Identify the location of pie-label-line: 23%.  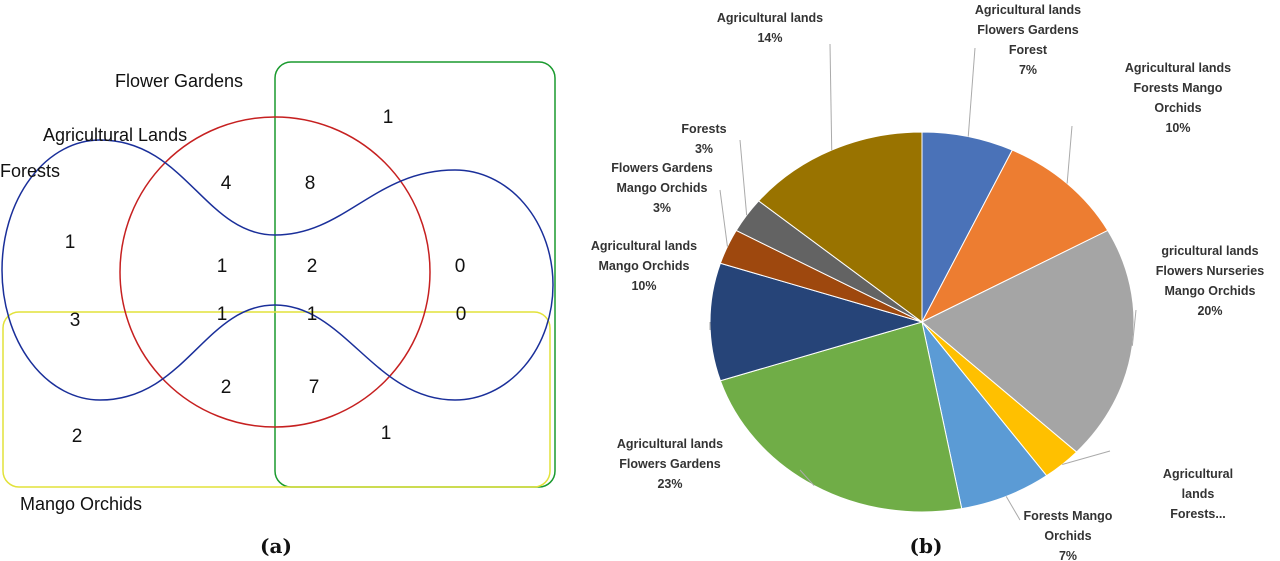
(669, 484).